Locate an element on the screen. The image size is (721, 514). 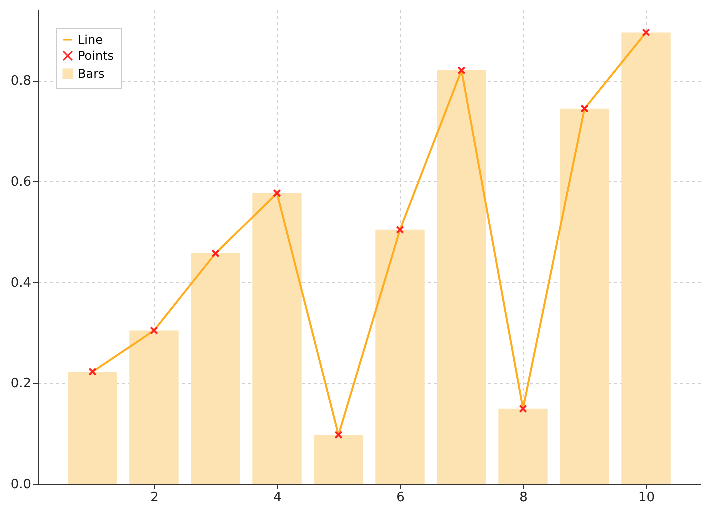
y-tick-label: 0.0 is located at coordinates (21, 485).